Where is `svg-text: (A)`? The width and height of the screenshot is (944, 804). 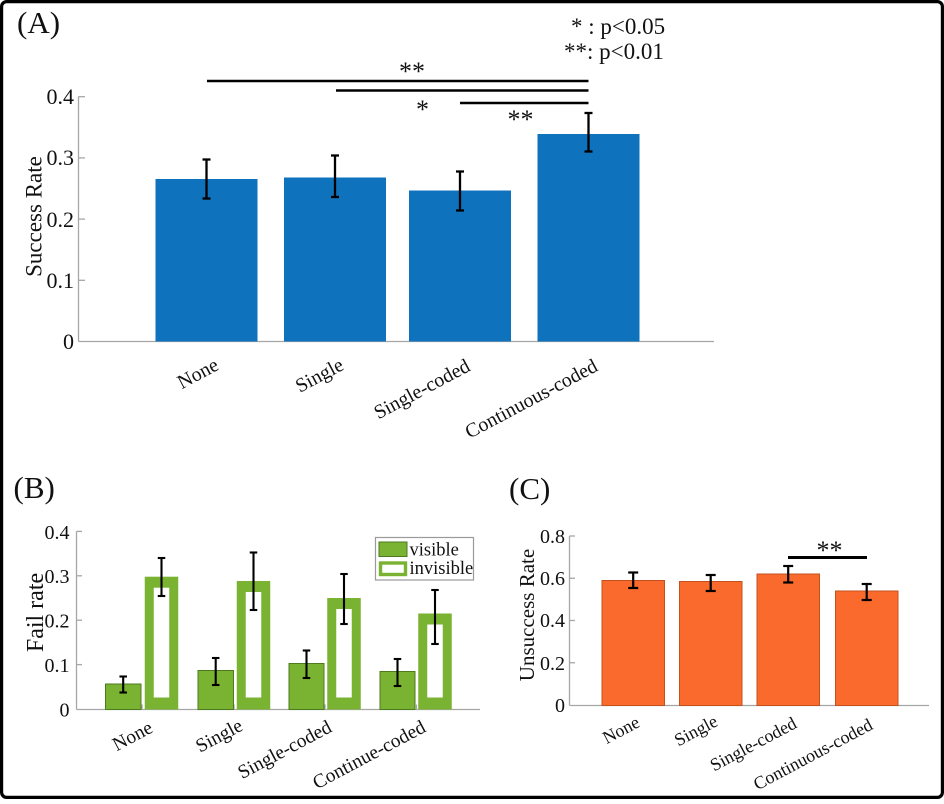
svg-text: (A) is located at coordinates (38, 22).